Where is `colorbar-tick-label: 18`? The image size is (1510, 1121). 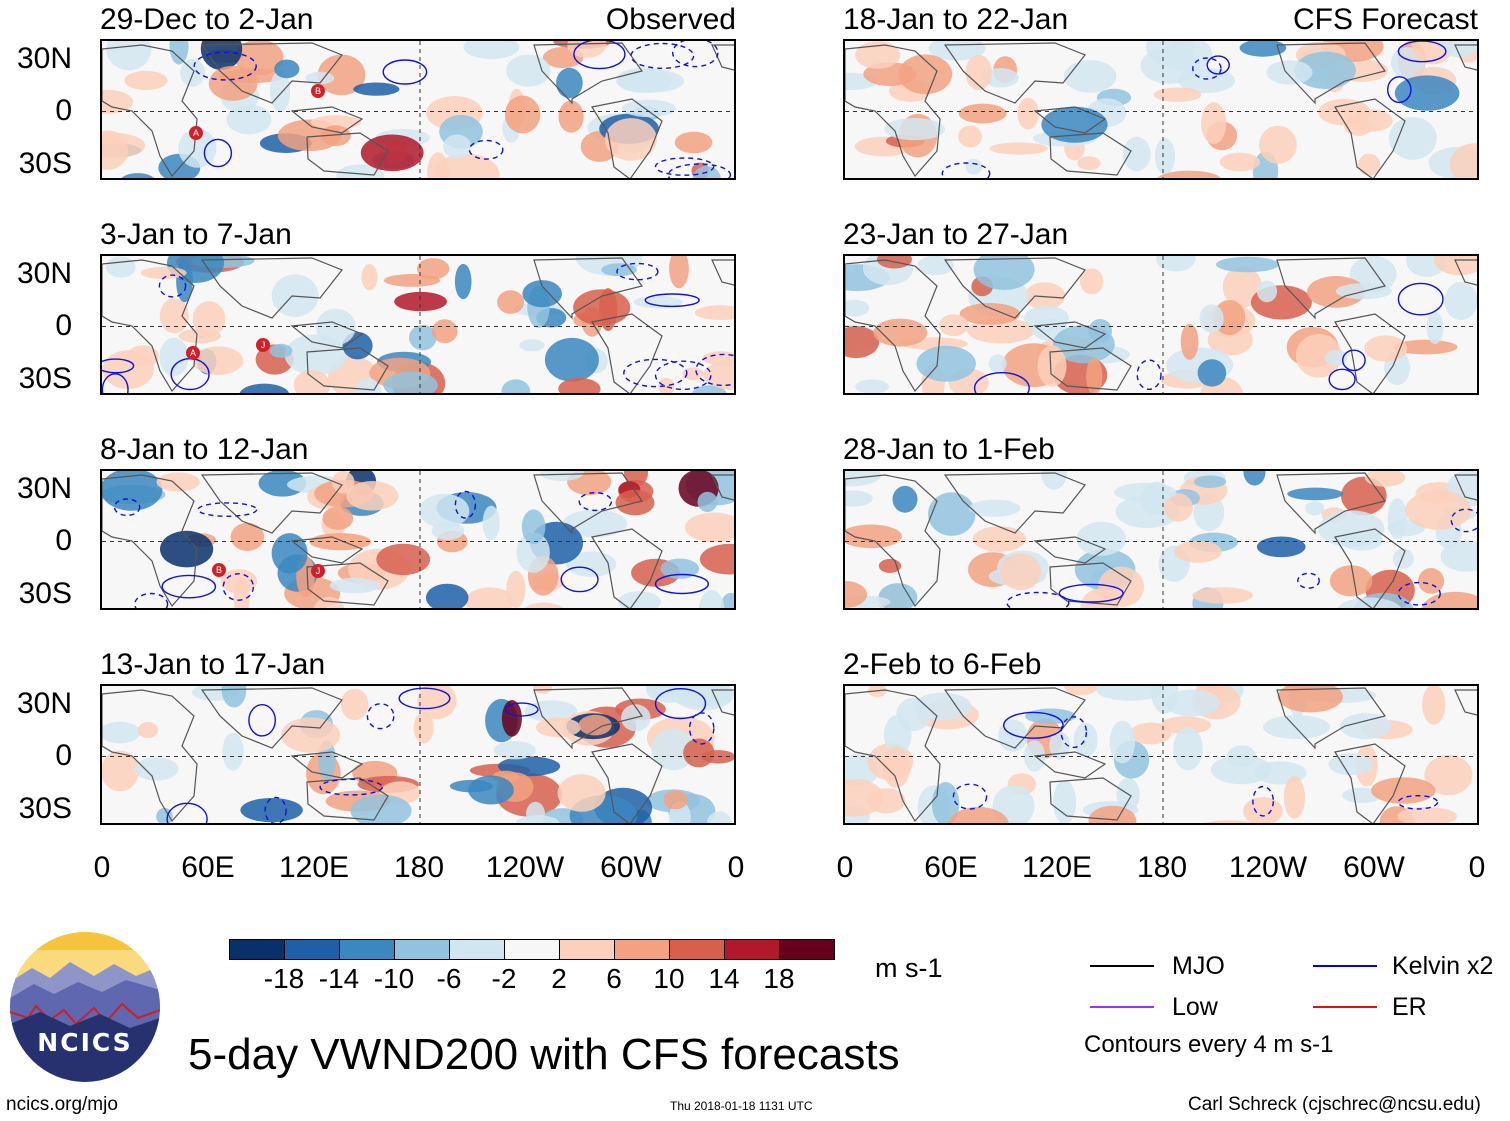
colorbar-tick-label: 18 is located at coordinates (779, 978).